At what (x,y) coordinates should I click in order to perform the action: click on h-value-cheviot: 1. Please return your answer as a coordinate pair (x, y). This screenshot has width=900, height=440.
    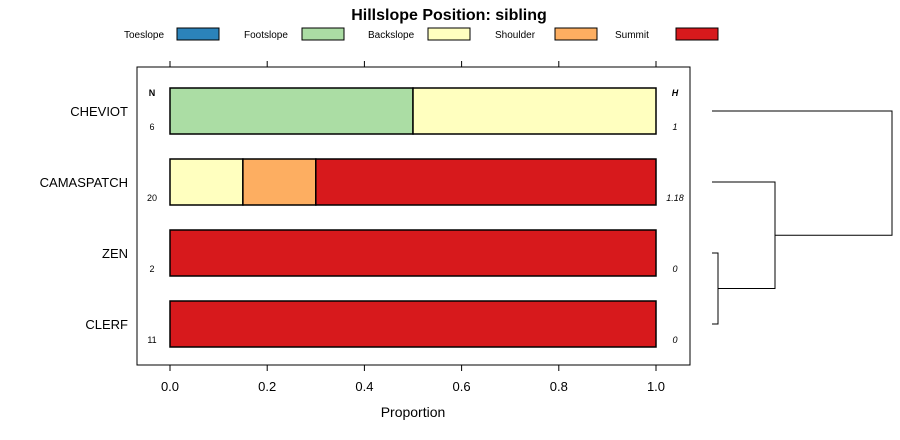
    Looking at the image, I should click on (674, 127).